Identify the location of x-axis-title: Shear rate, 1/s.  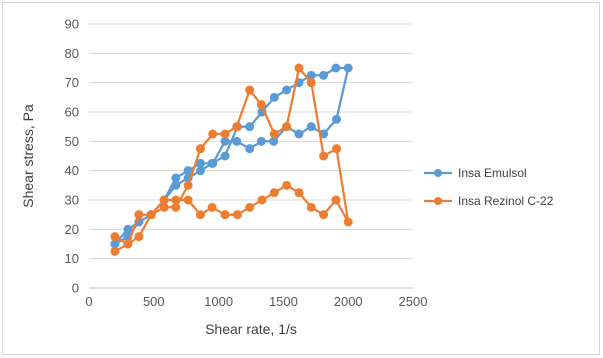
(251, 329).